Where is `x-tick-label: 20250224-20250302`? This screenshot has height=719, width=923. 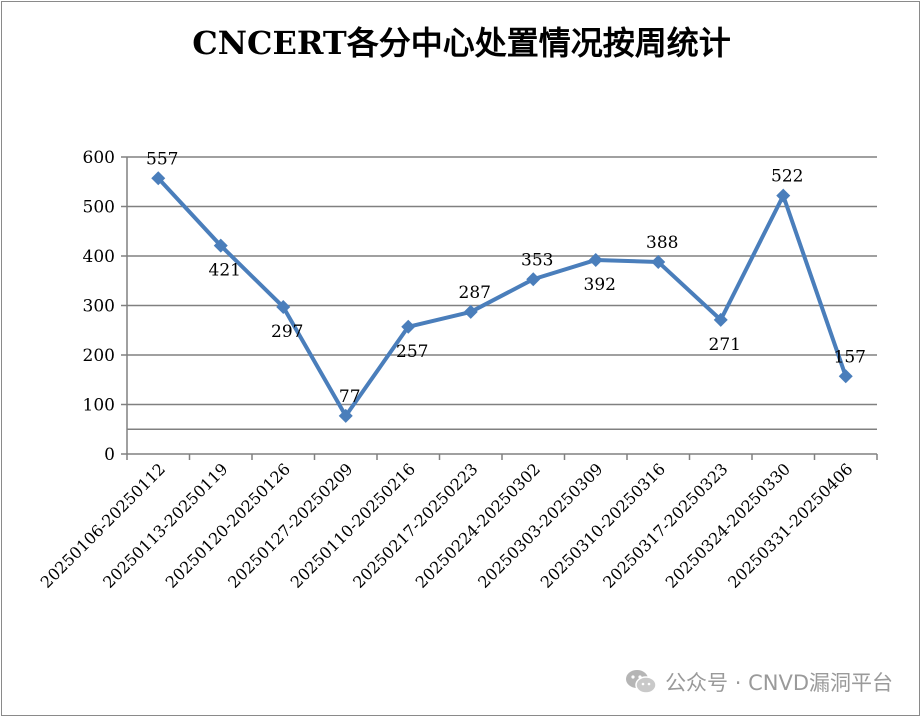 x-tick-label: 20250224-20250302 is located at coordinates (478, 525).